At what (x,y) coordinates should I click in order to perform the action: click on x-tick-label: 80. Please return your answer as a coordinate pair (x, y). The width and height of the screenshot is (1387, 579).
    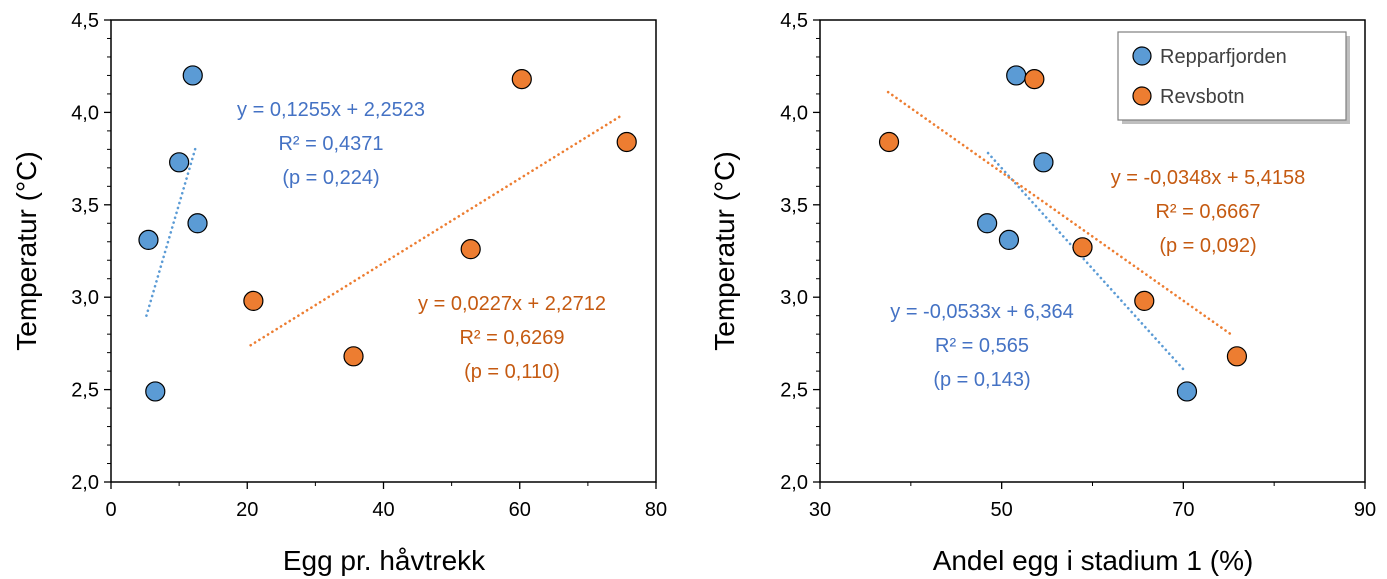
    Looking at the image, I should click on (656, 510).